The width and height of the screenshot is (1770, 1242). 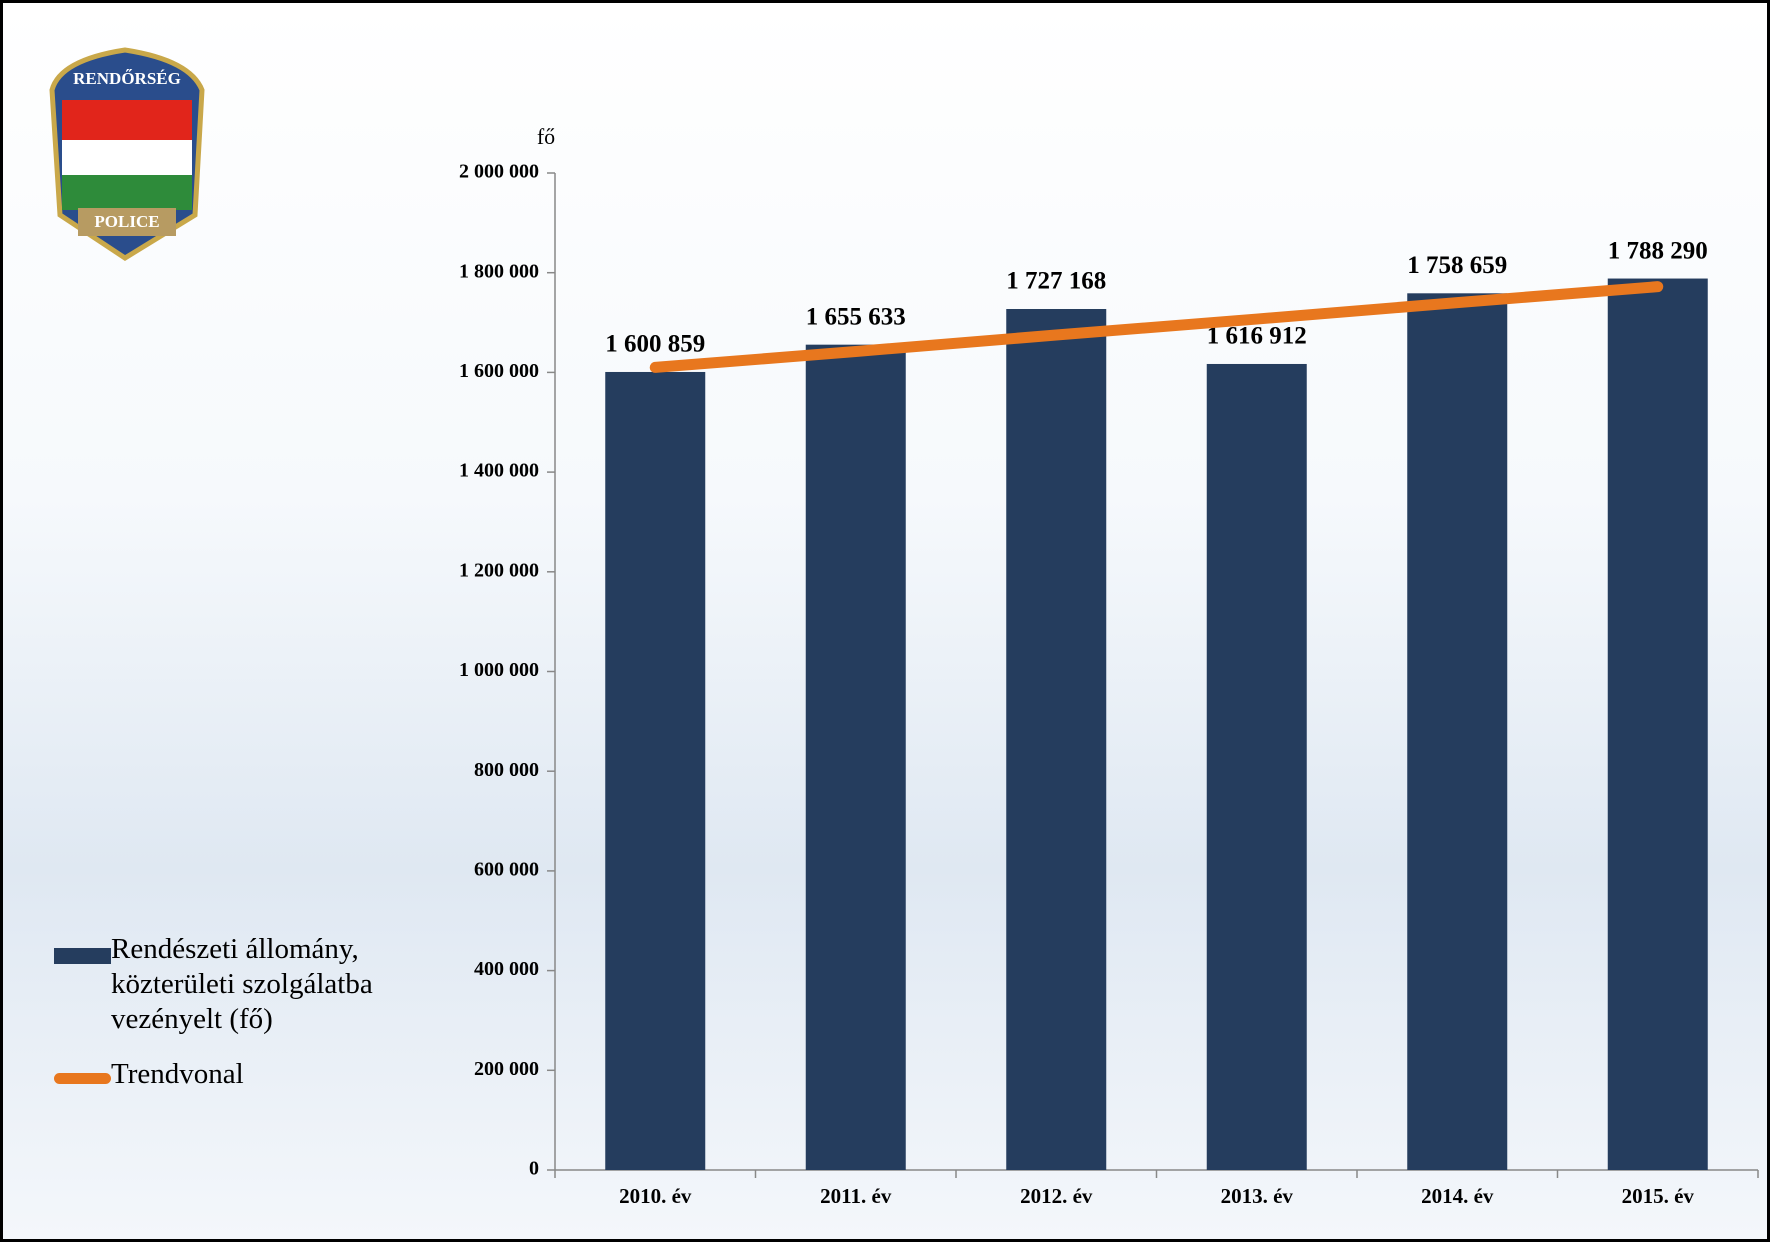 What do you see at coordinates (1056, 281) in the screenshot?
I see `data-label: 1 727 168` at bounding box center [1056, 281].